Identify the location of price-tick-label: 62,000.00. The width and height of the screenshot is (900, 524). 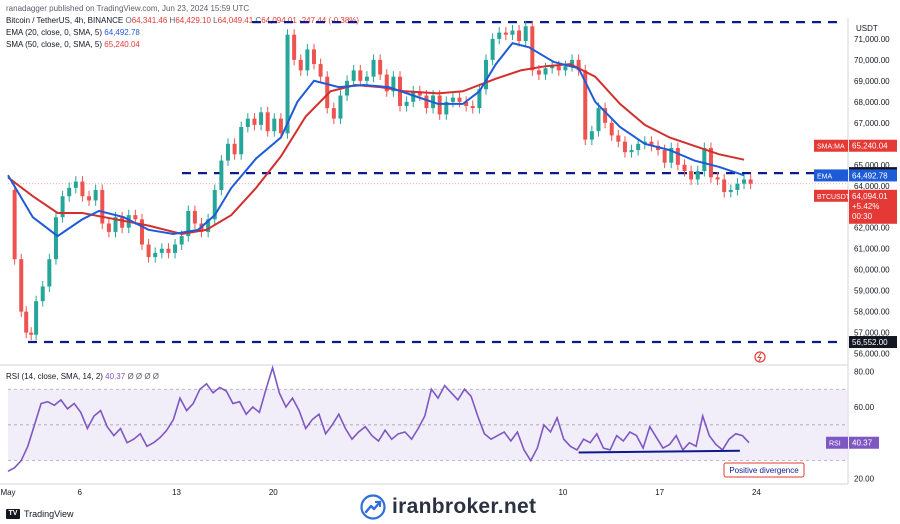
(872, 228).